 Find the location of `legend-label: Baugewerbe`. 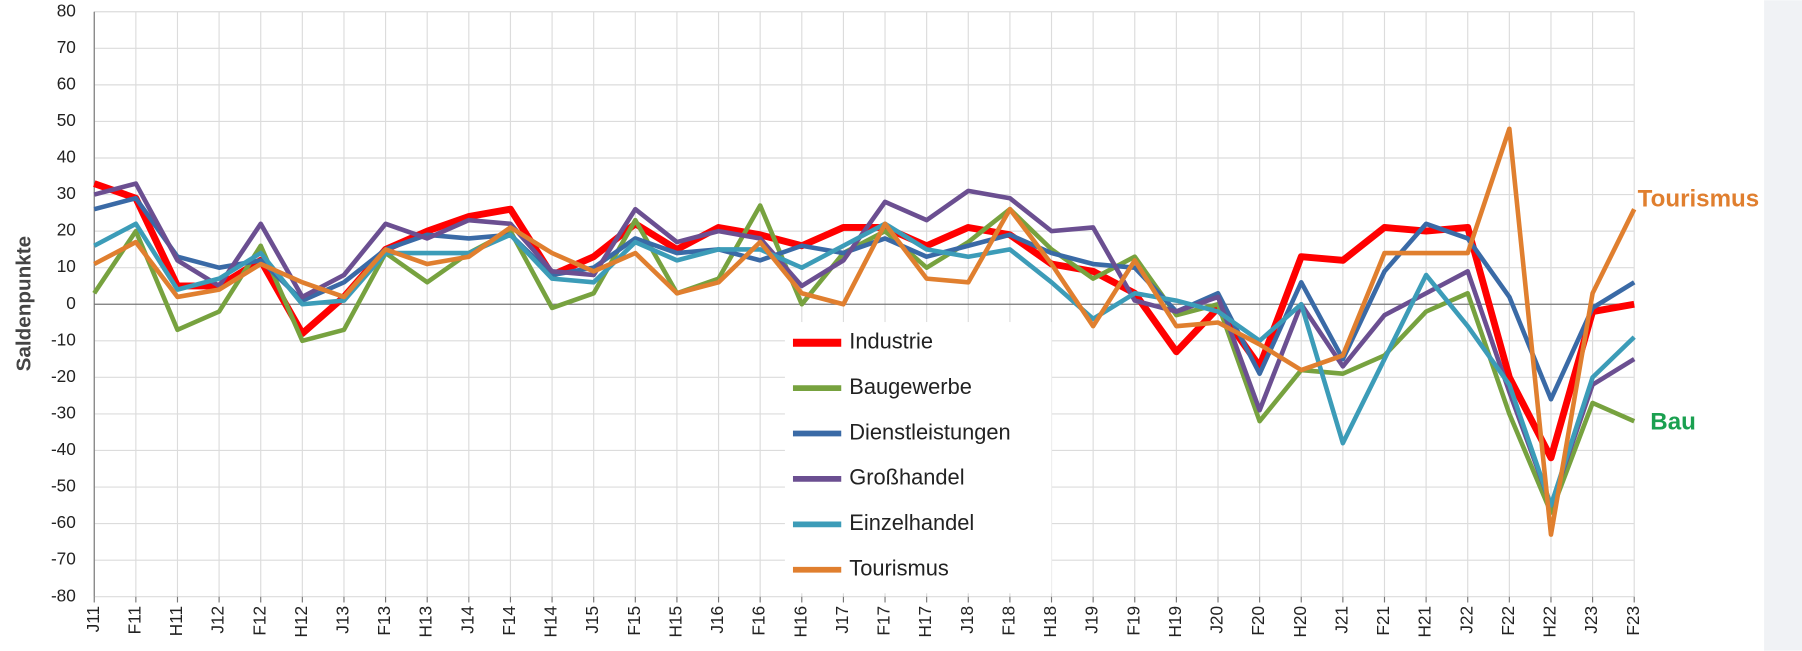

legend-label: Baugewerbe is located at coordinates (910, 386).